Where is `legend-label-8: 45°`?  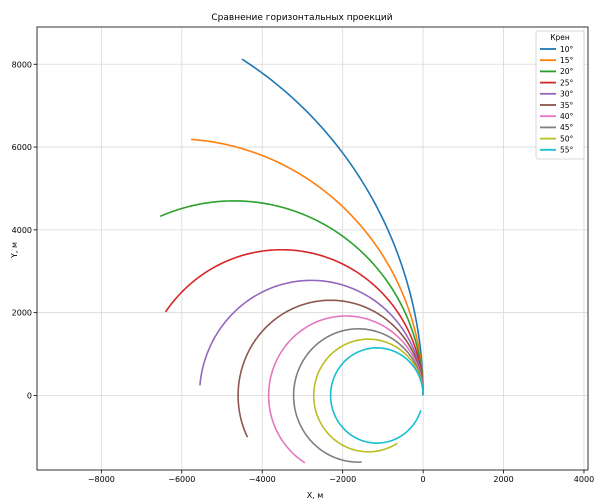
legend-label-8: 45° is located at coordinates (567, 127).